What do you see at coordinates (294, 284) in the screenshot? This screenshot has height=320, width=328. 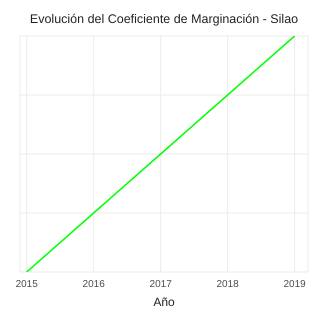 I see `x-tick-label: 2019` at bounding box center [294, 284].